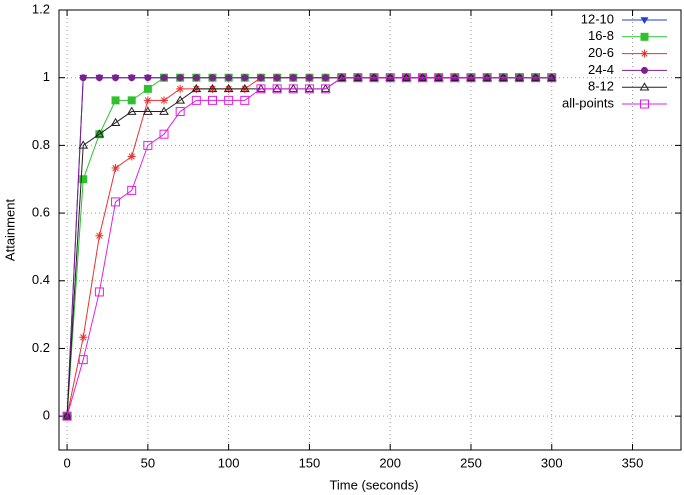  What do you see at coordinates (601, 35) in the screenshot?
I see `legend-label: 16-8` at bounding box center [601, 35].